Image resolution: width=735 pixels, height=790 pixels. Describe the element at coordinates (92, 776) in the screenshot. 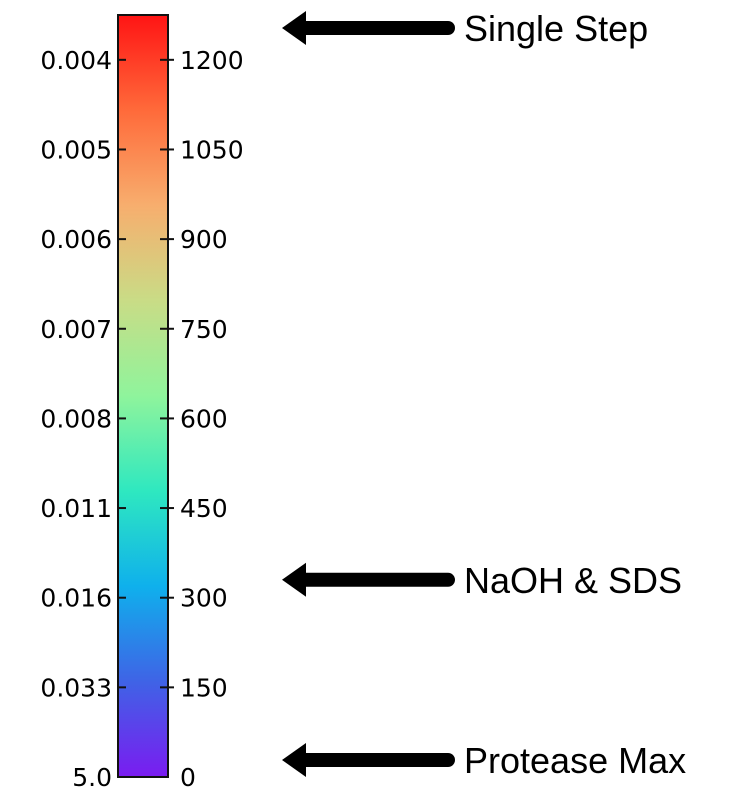

I see `left-tick-label: 5.0` at that location.